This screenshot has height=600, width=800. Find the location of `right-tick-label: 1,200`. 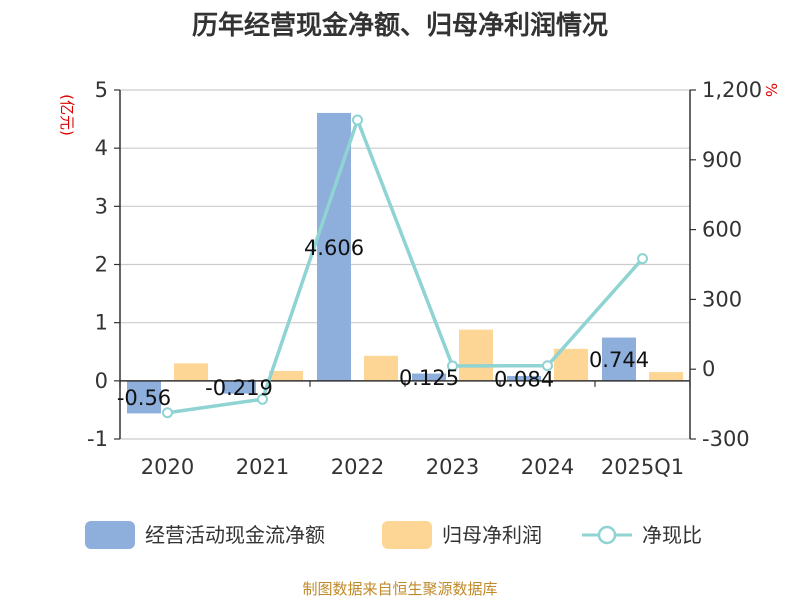

right-tick-label: 1,200 is located at coordinates (732, 90).